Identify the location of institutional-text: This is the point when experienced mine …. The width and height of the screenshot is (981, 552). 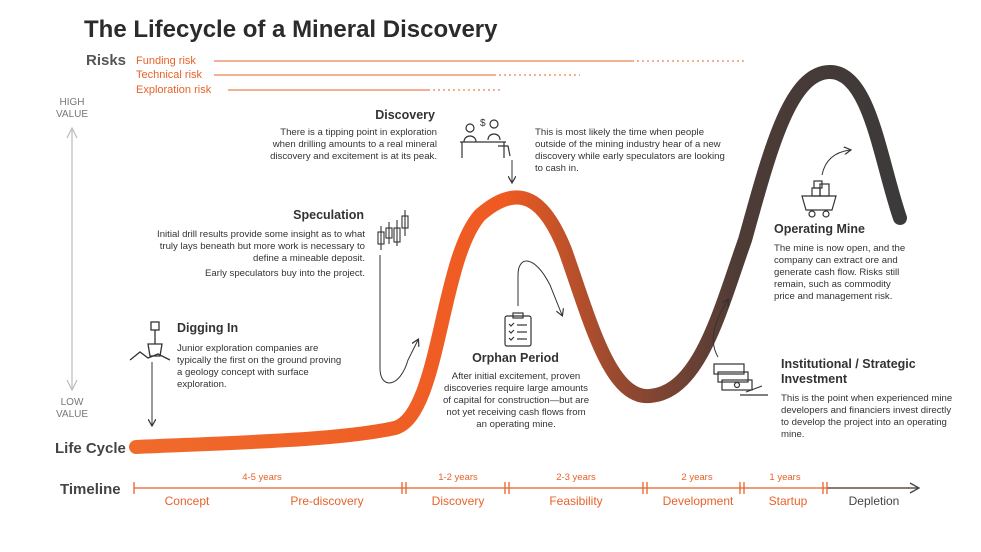
(867, 416).